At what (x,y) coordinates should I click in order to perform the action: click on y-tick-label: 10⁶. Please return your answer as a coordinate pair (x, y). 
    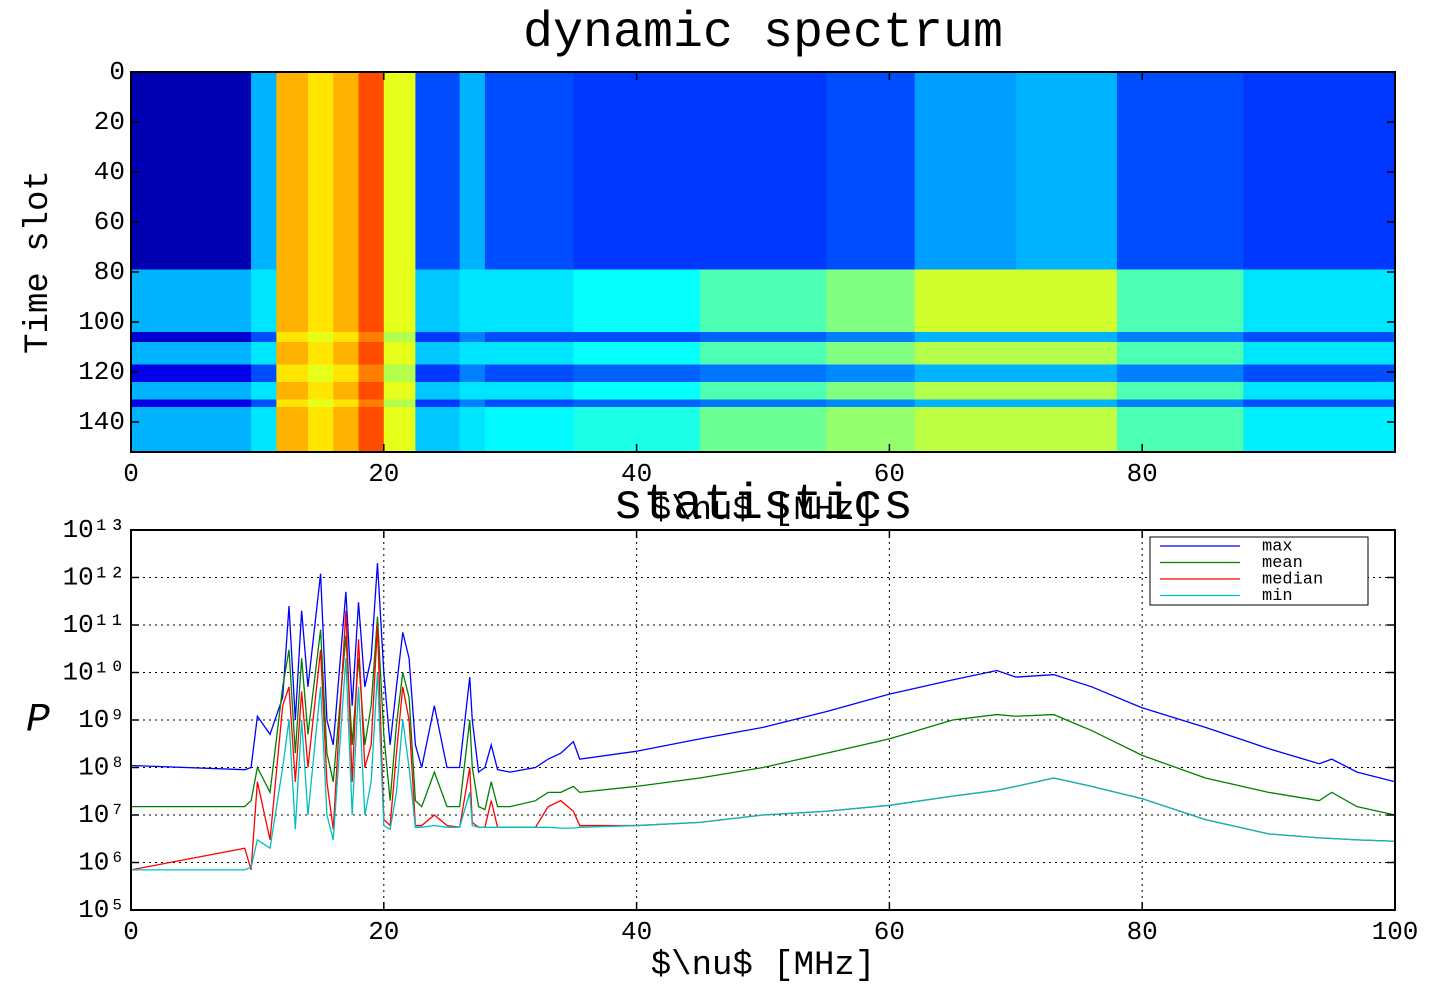
    Looking at the image, I should click on (101, 862).